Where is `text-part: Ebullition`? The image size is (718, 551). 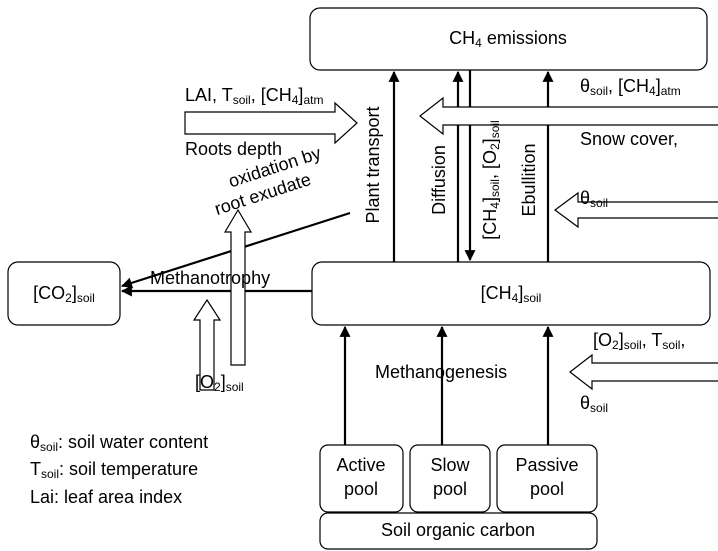 text-part: Ebullition is located at coordinates (529, 179).